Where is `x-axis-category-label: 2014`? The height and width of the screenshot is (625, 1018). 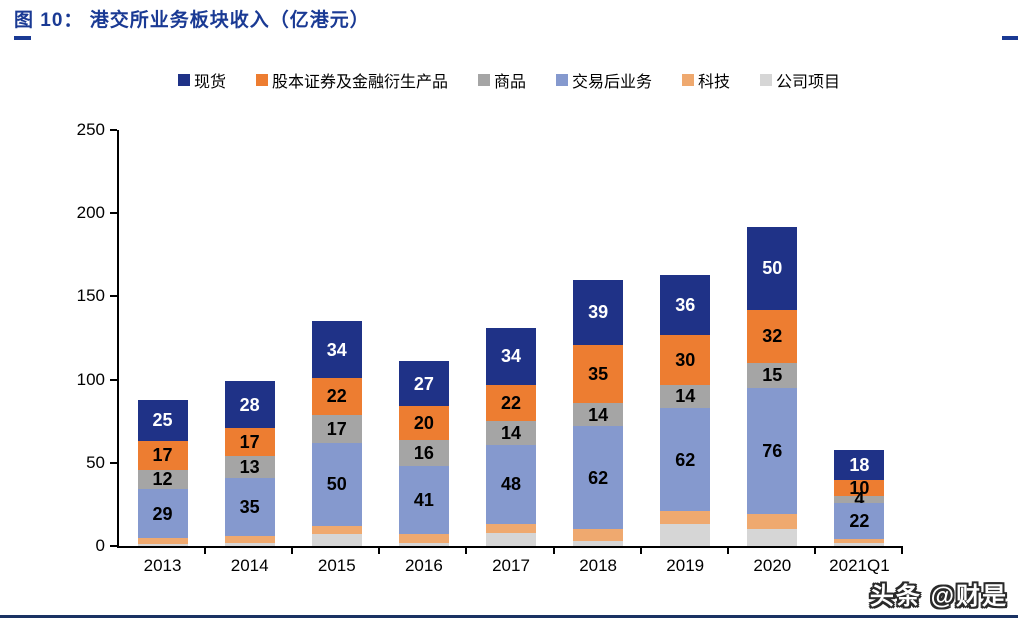
x-axis-category-label: 2014 is located at coordinates (249, 565).